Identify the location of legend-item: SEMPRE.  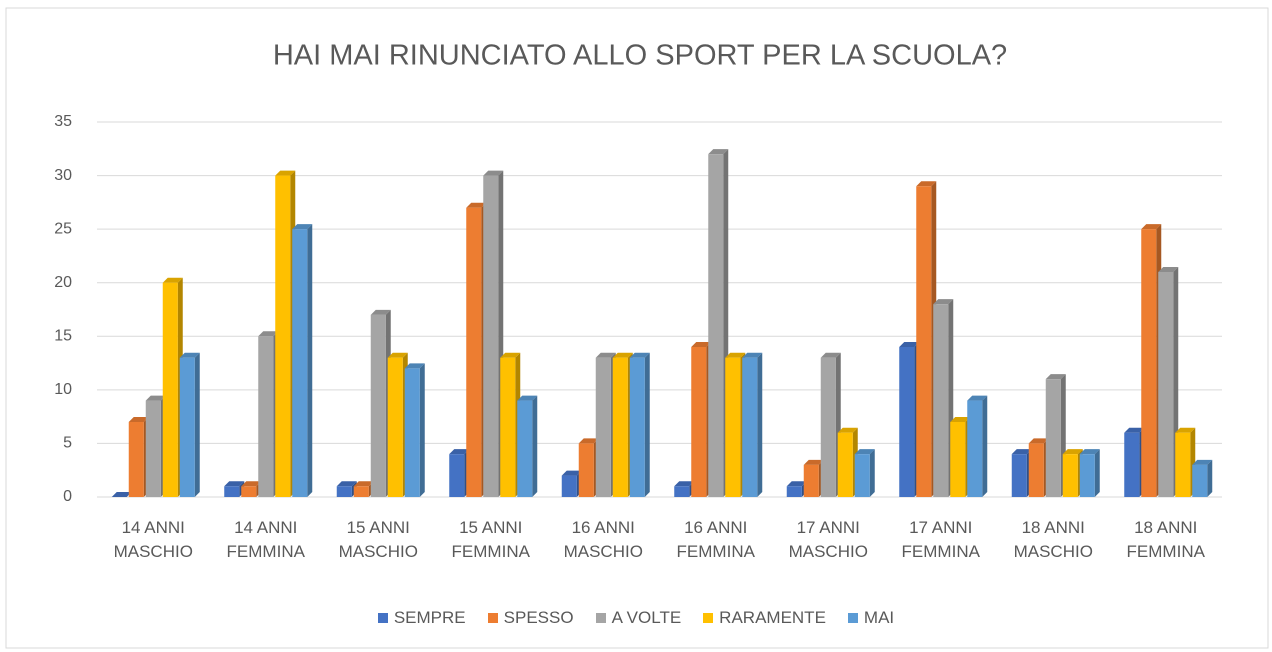
(421, 618).